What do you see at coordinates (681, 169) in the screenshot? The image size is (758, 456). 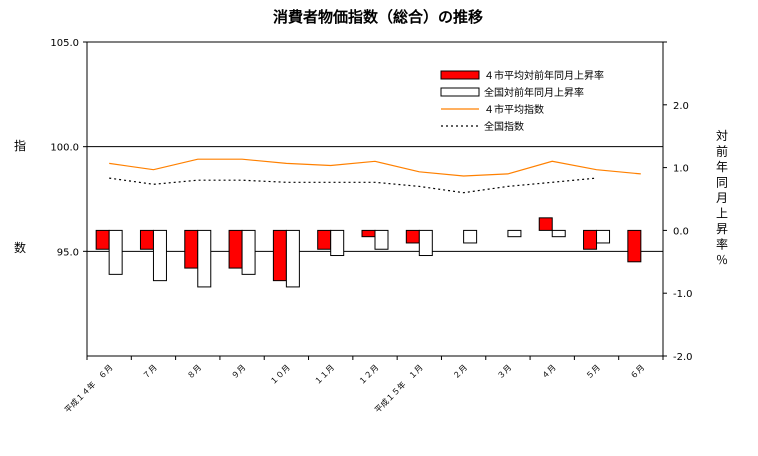 I see `right-tick-label: 1.0` at bounding box center [681, 169].